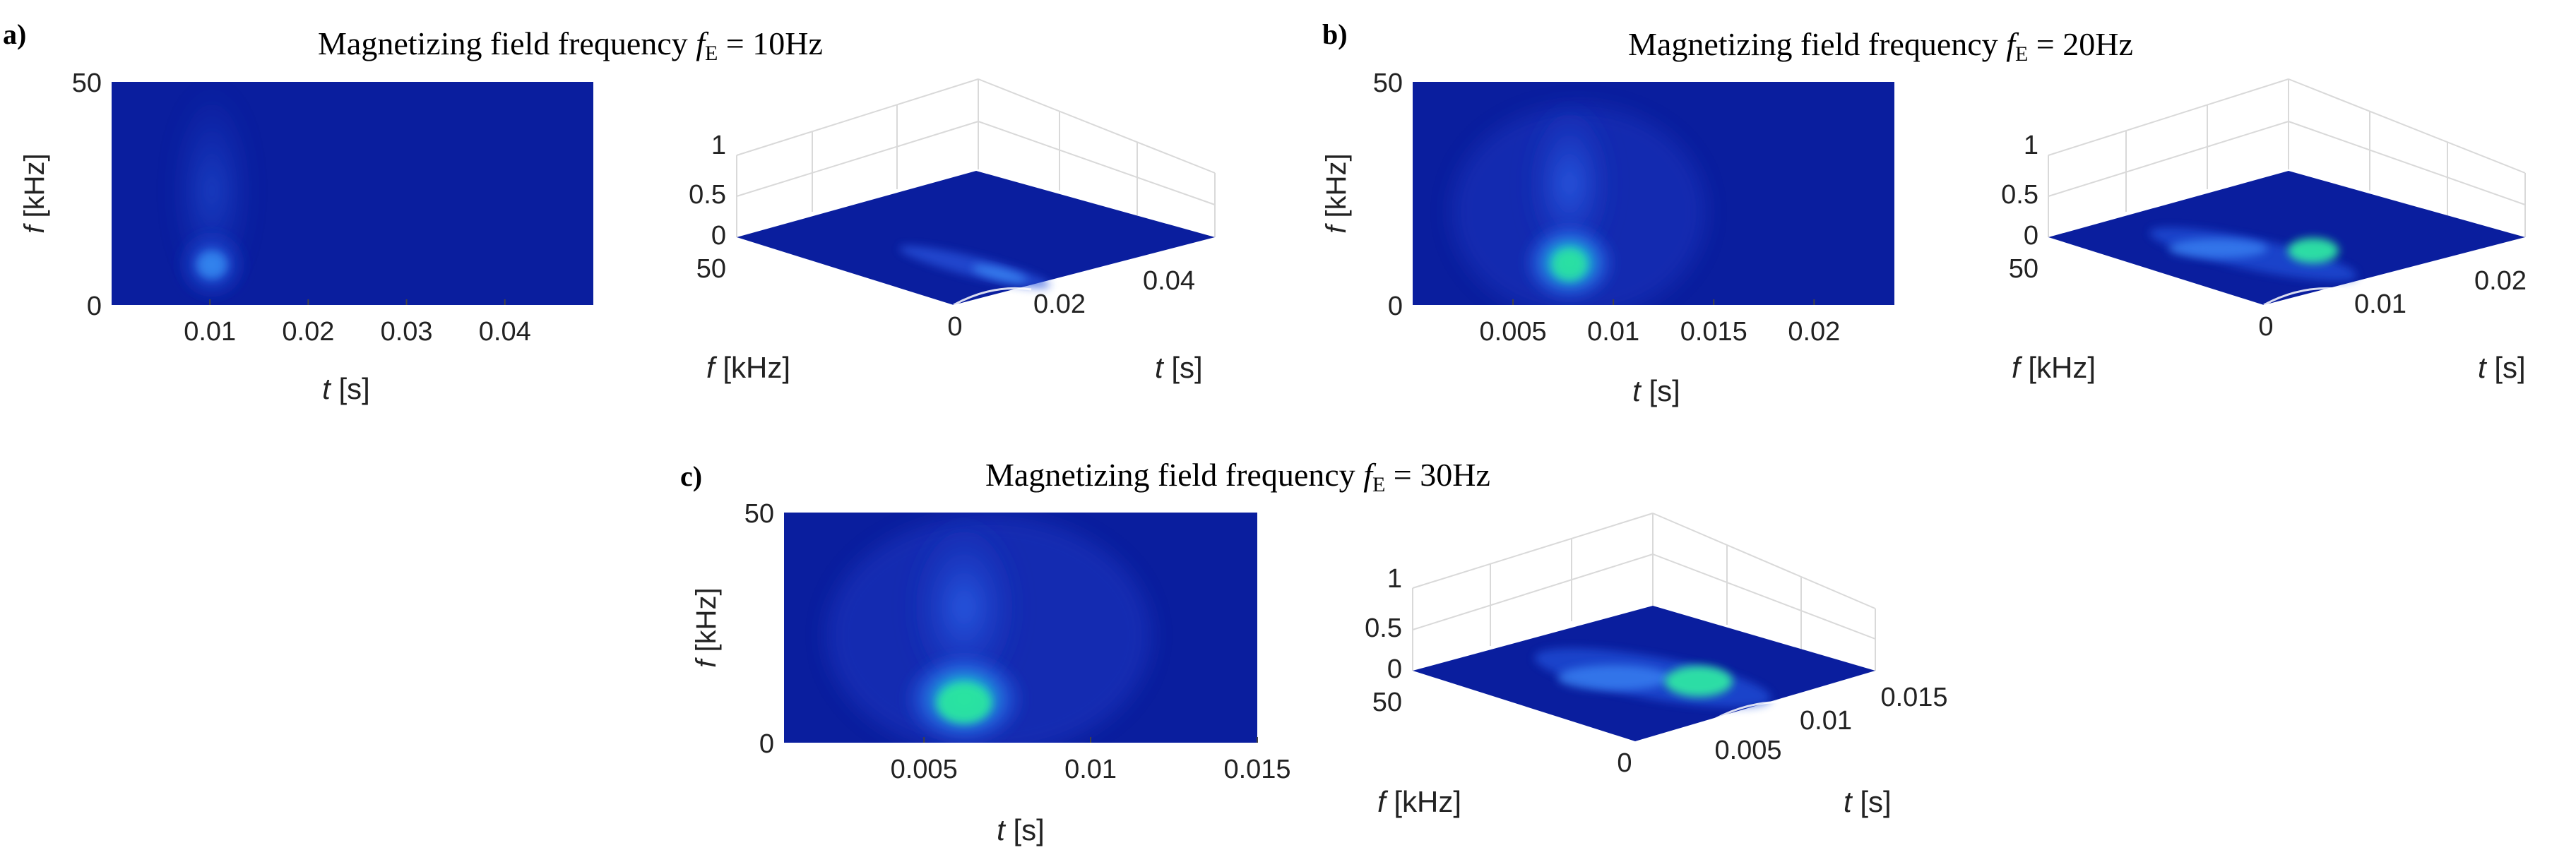 This screenshot has width=2576, height=862. I want to click on panel-c-label: c), so click(691, 476).